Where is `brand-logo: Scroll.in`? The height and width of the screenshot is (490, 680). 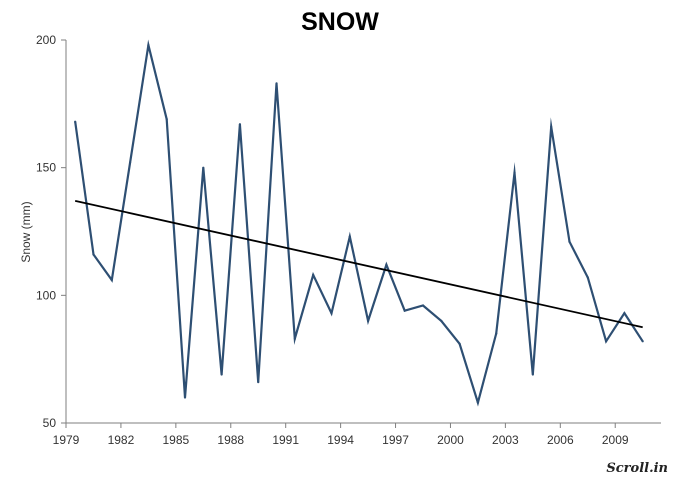
brand-logo: Scroll.in is located at coordinates (637, 468).